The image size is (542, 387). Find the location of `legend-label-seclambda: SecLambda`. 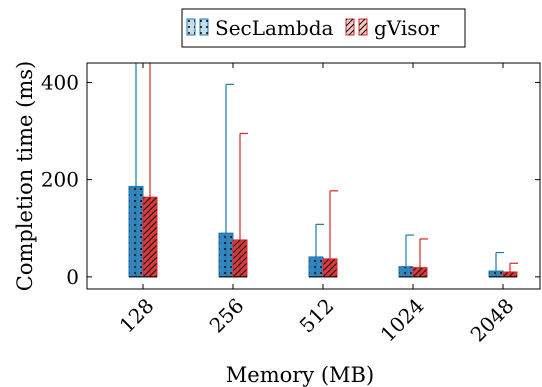

legend-label-seclambda: SecLambda is located at coordinates (274, 28).